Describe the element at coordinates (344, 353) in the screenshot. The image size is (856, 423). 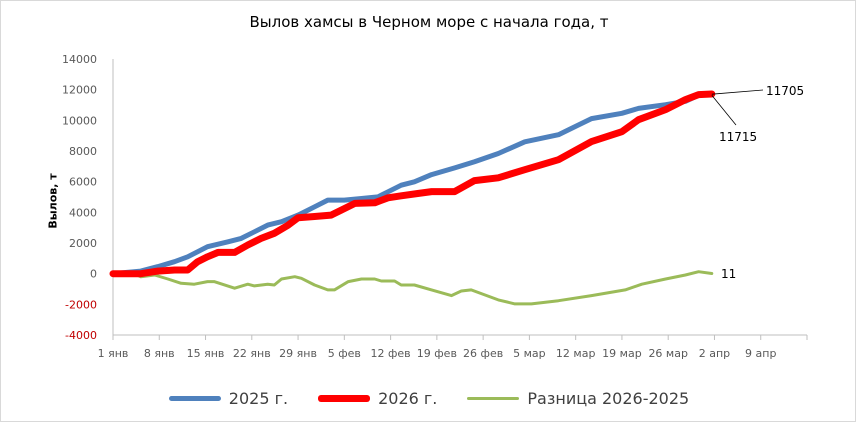
I see `x-tick-label: 5 фев` at that location.